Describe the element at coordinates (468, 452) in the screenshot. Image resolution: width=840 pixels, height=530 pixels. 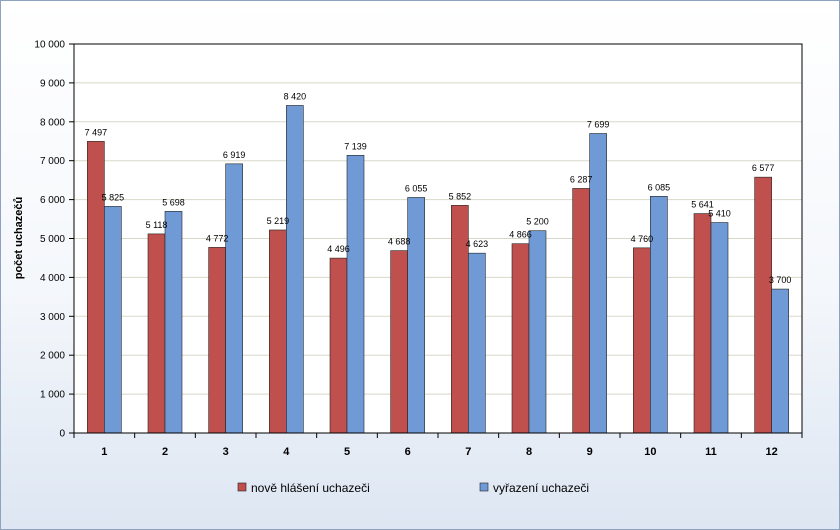
I see `x-tick-label: 7` at that location.